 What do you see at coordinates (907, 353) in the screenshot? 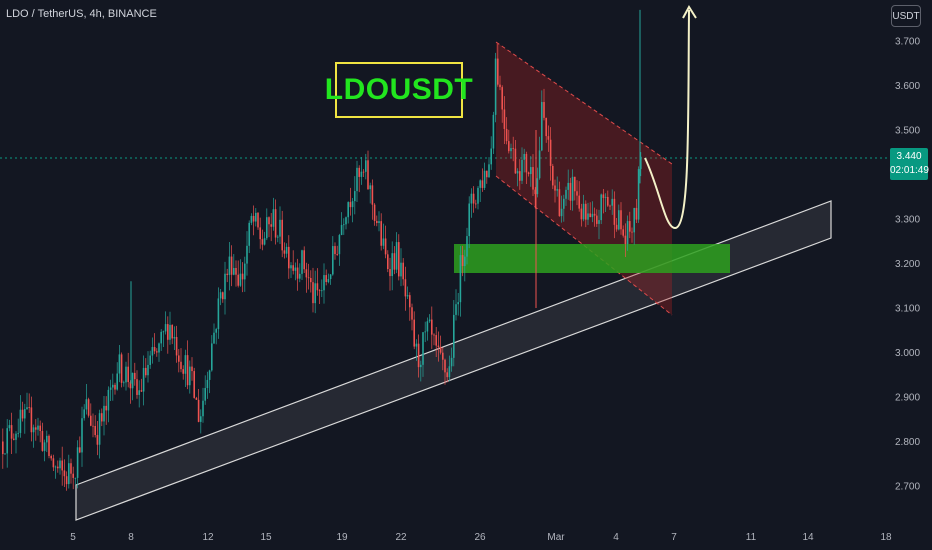
I see `price-tick-label: 3.000` at bounding box center [907, 353].